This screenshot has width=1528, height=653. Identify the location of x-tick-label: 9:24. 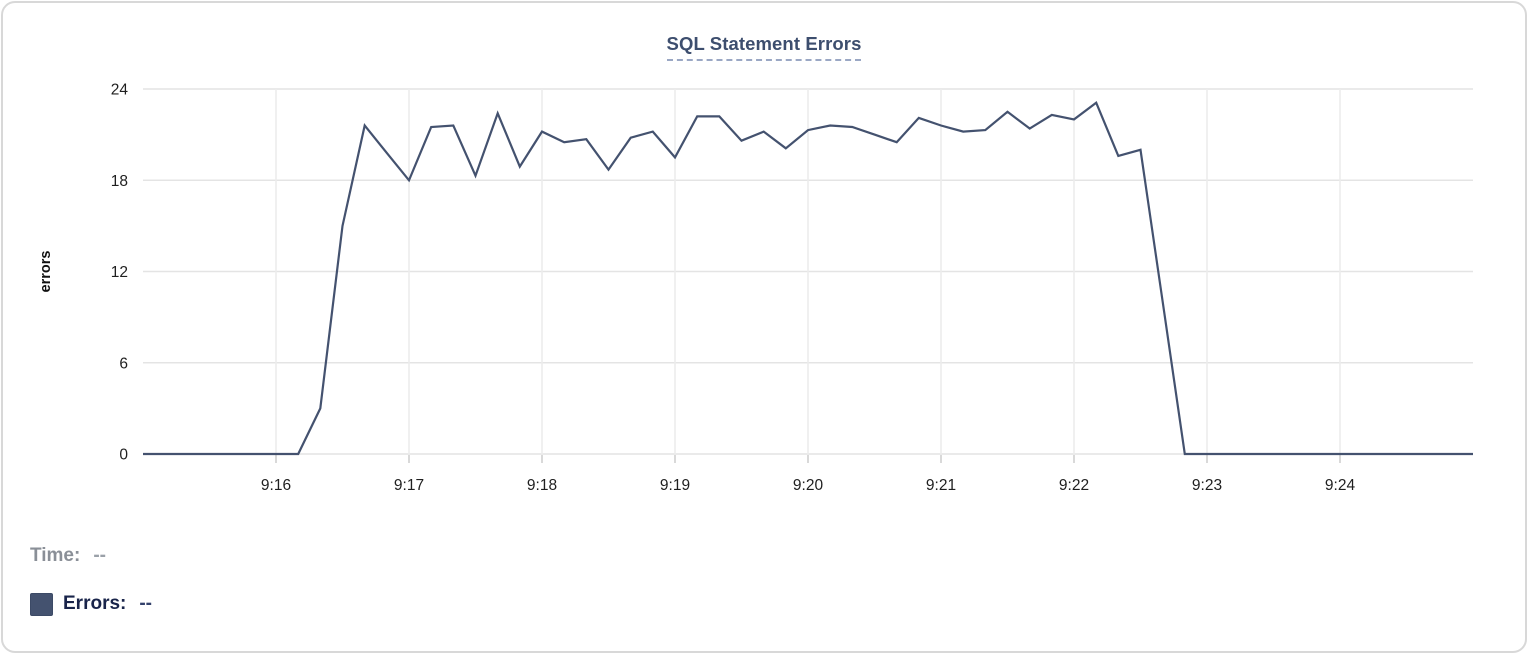
(1340, 485).